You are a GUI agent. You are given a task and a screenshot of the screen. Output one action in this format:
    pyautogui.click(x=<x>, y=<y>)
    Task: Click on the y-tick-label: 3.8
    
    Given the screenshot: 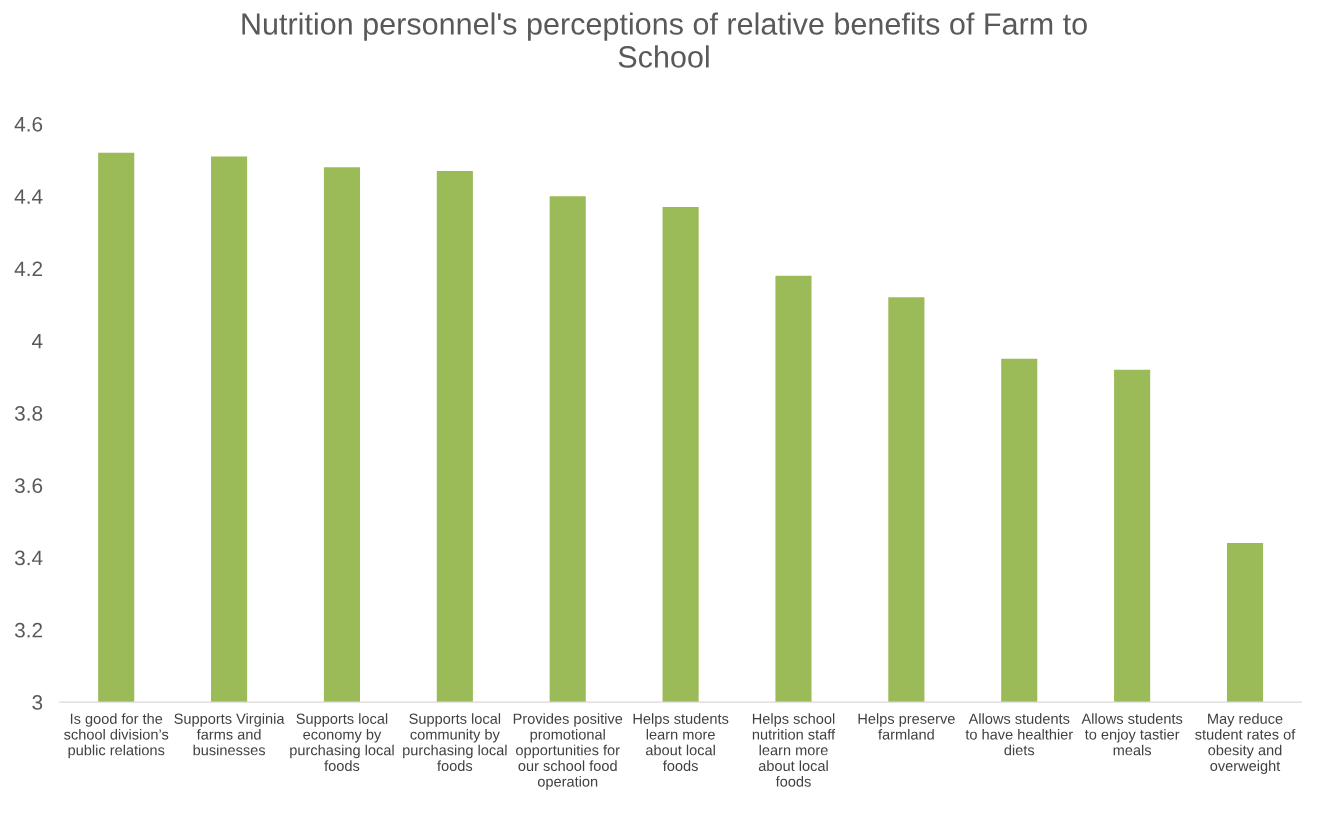 What is the action you would take?
    pyautogui.click(x=28, y=413)
    